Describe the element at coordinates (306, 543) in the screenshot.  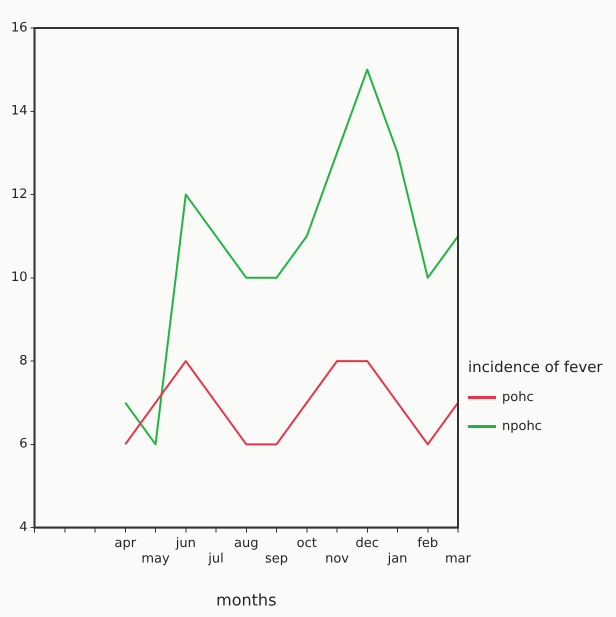
I see `x-tick-label: oct` at that location.